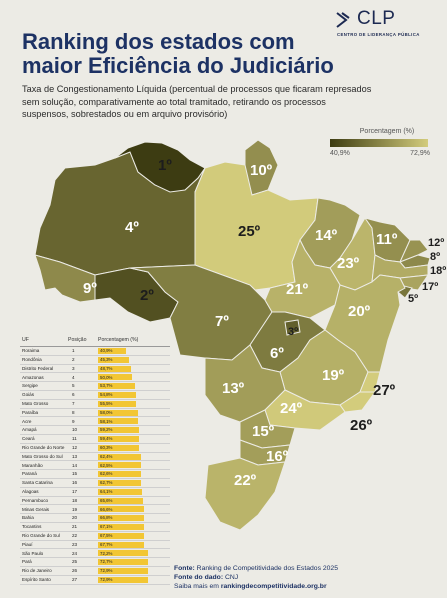 Image resolution: width=447 pixels, height=598 pixels. What do you see at coordinates (73, 360) in the screenshot?
I see `row-position: 2` at bounding box center [73, 360].